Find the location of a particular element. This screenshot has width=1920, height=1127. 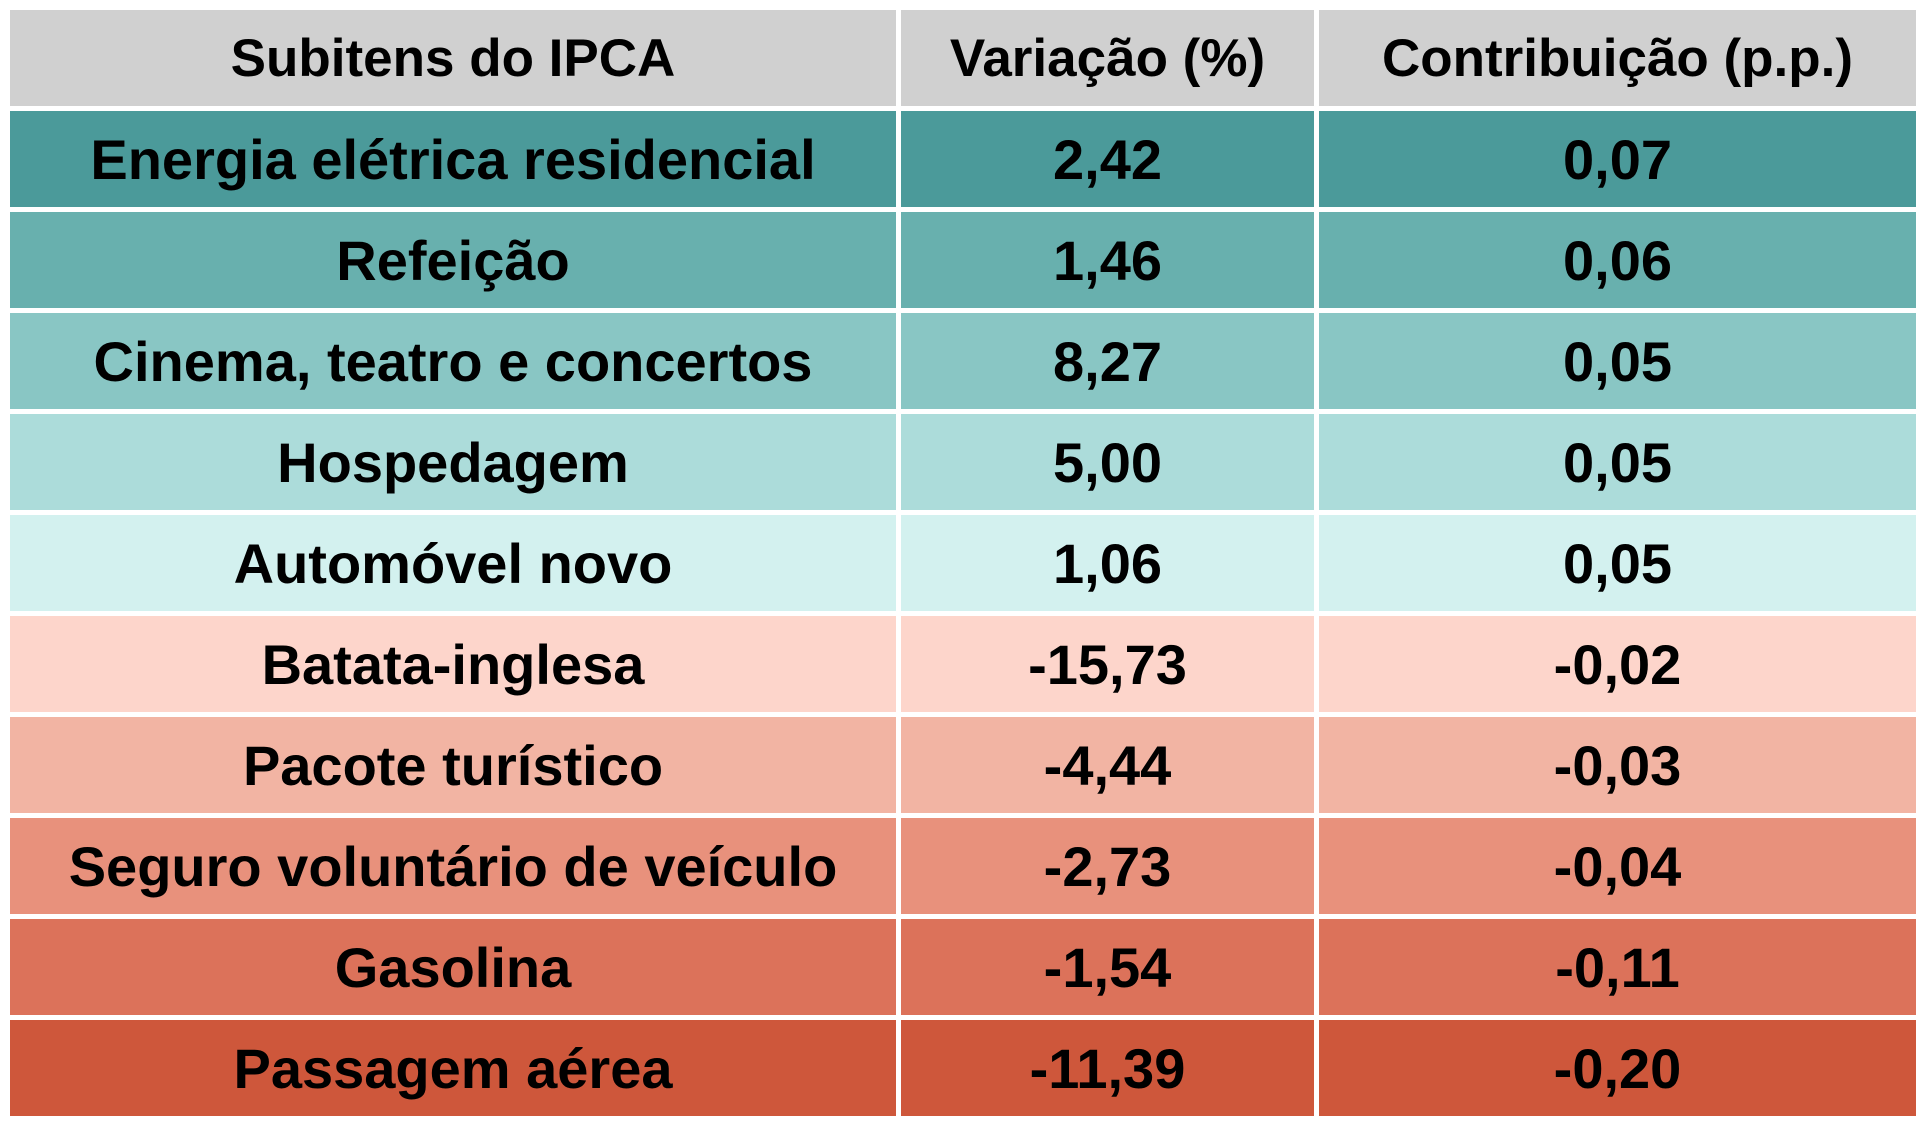

header-contribuicao: Contribuição (p.p.) is located at coordinates (1617, 58).